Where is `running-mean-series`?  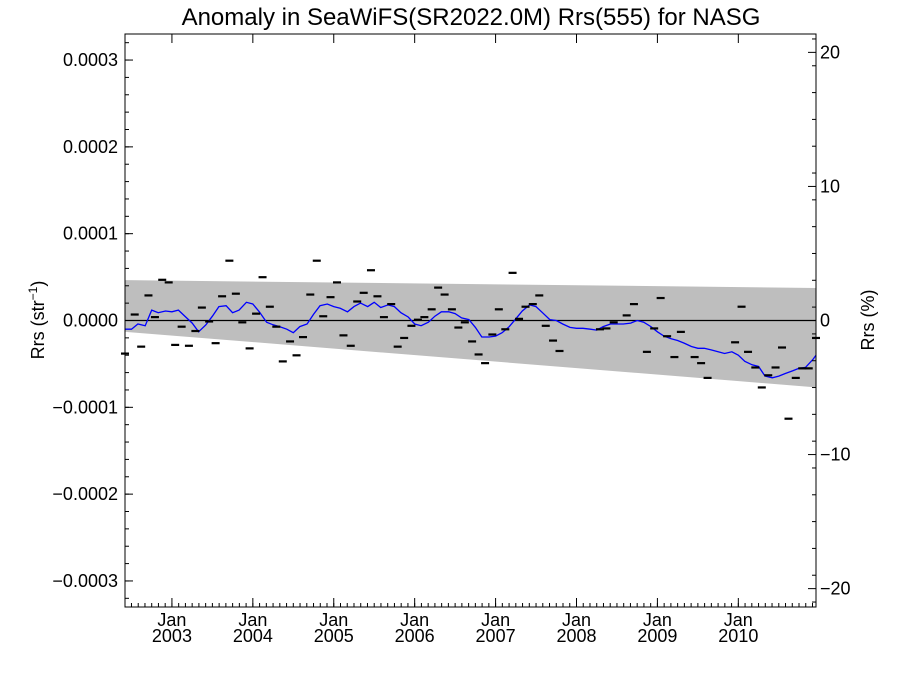
running-mean-series is located at coordinates (471, 340).